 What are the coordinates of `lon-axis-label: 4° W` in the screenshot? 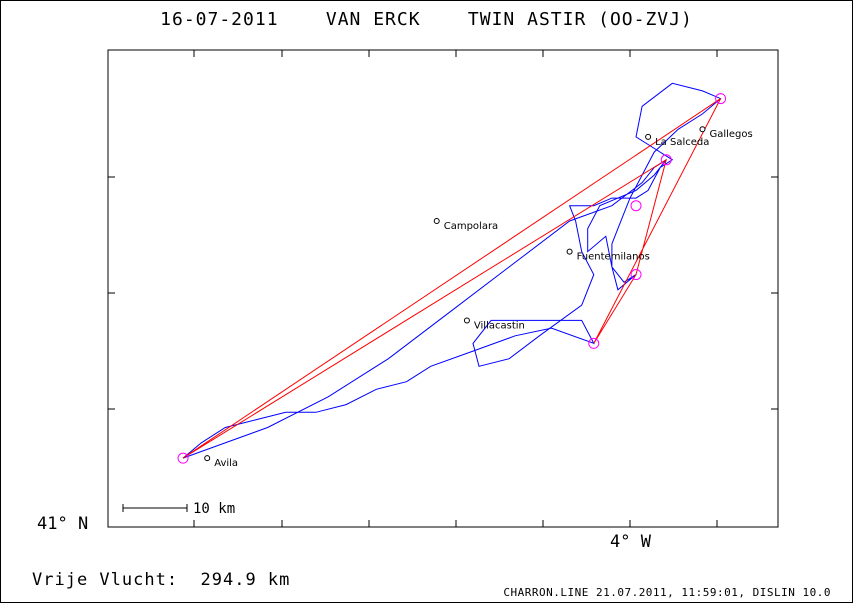 It's located at (630, 542).